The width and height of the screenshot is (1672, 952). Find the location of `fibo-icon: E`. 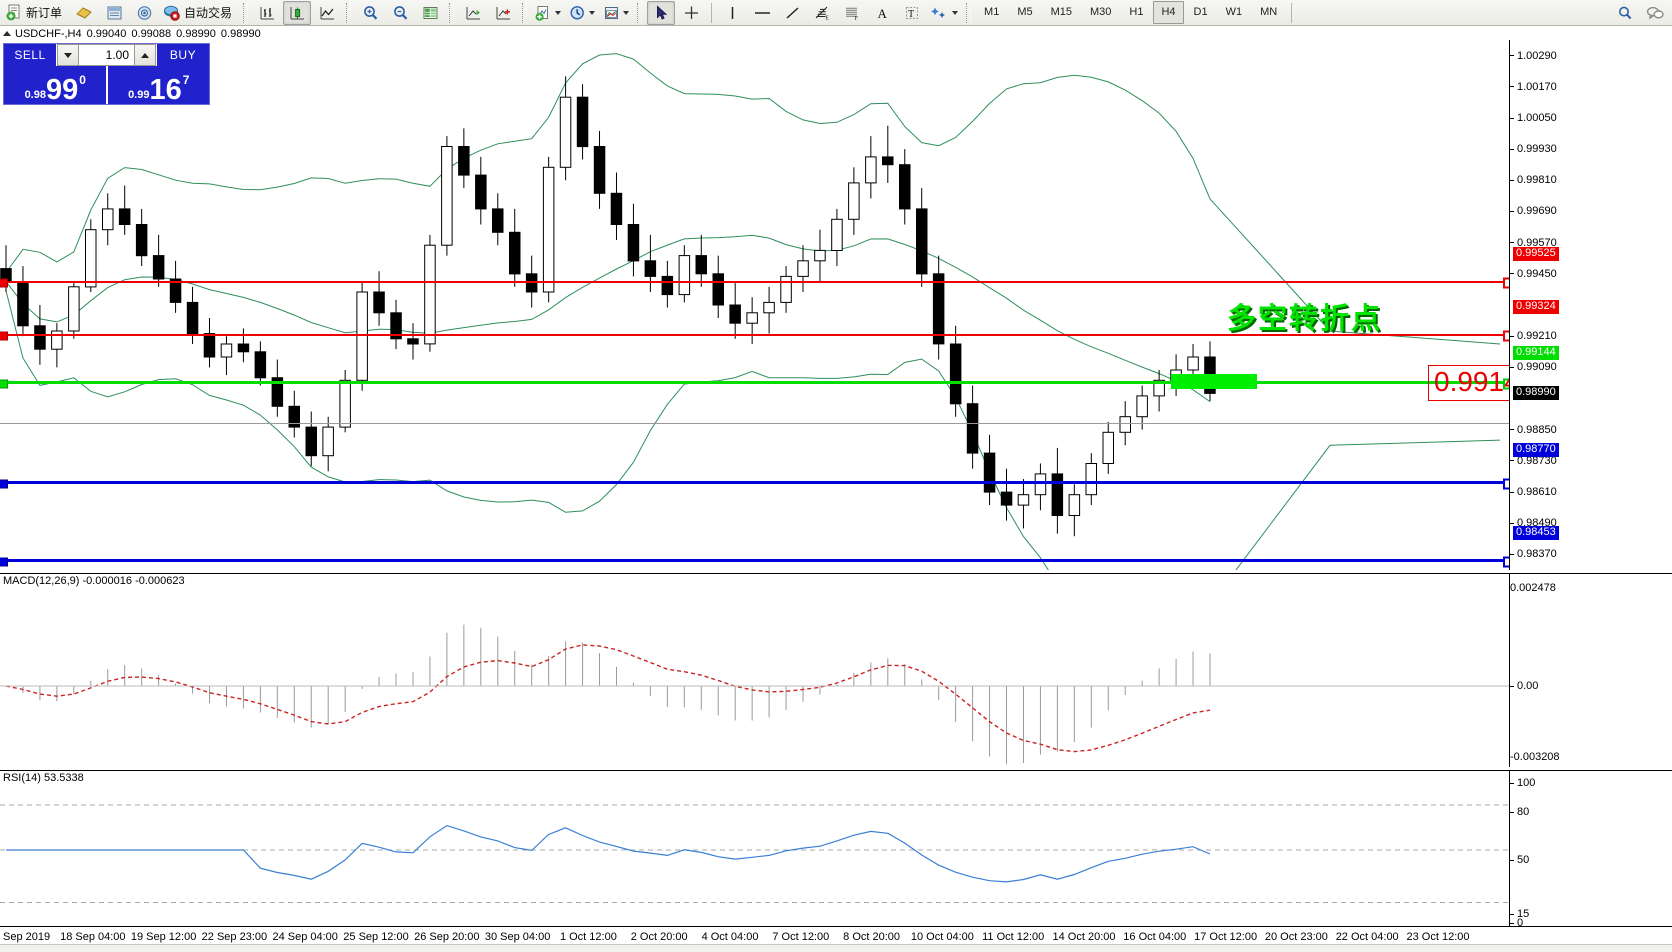

fibo-icon: E is located at coordinates (822, 13).